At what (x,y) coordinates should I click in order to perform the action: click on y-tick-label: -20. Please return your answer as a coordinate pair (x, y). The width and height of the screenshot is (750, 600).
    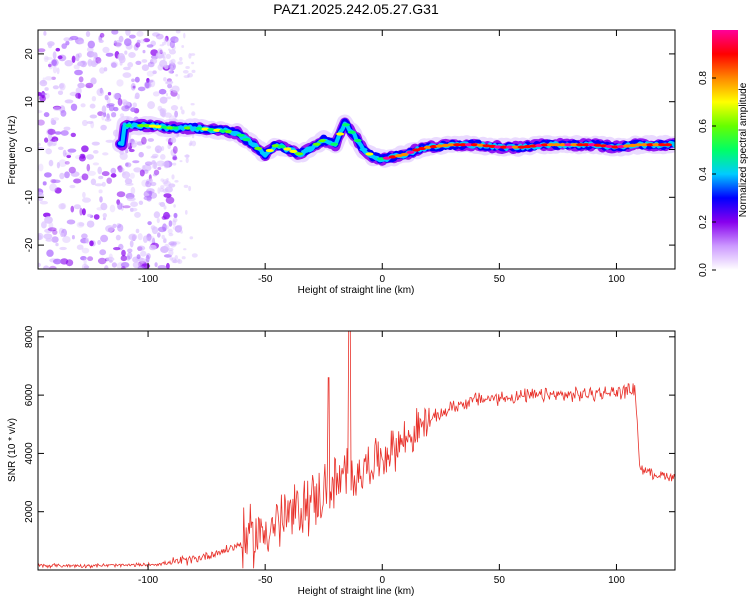
    Looking at the image, I should click on (29, 244).